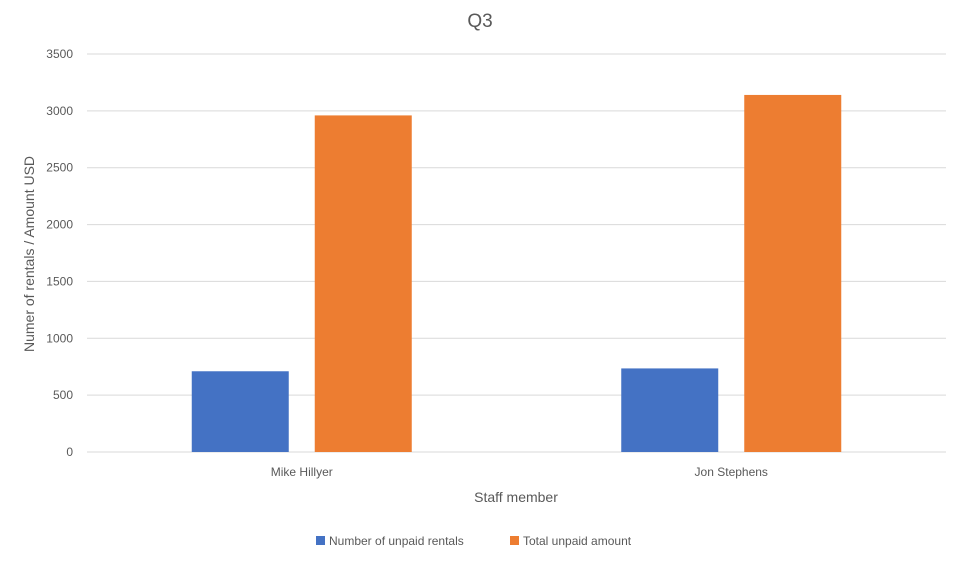  What do you see at coordinates (516, 497) in the screenshot?
I see `x-axis-label: Staff member` at bounding box center [516, 497].